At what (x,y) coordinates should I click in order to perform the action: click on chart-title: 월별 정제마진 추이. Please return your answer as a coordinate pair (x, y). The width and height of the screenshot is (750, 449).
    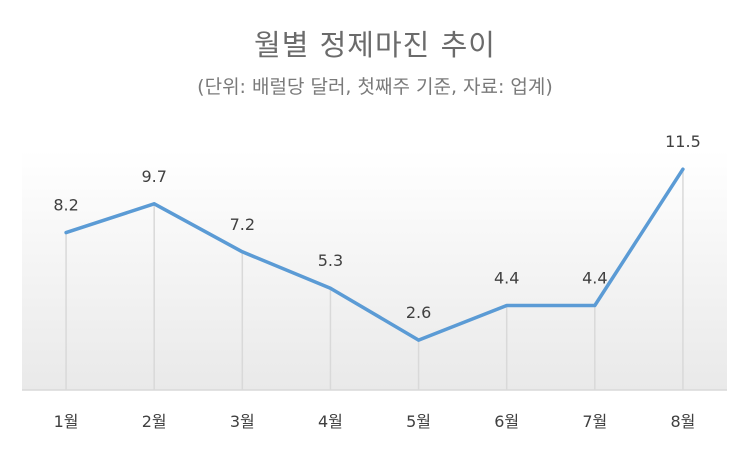
    Looking at the image, I should click on (375, 45).